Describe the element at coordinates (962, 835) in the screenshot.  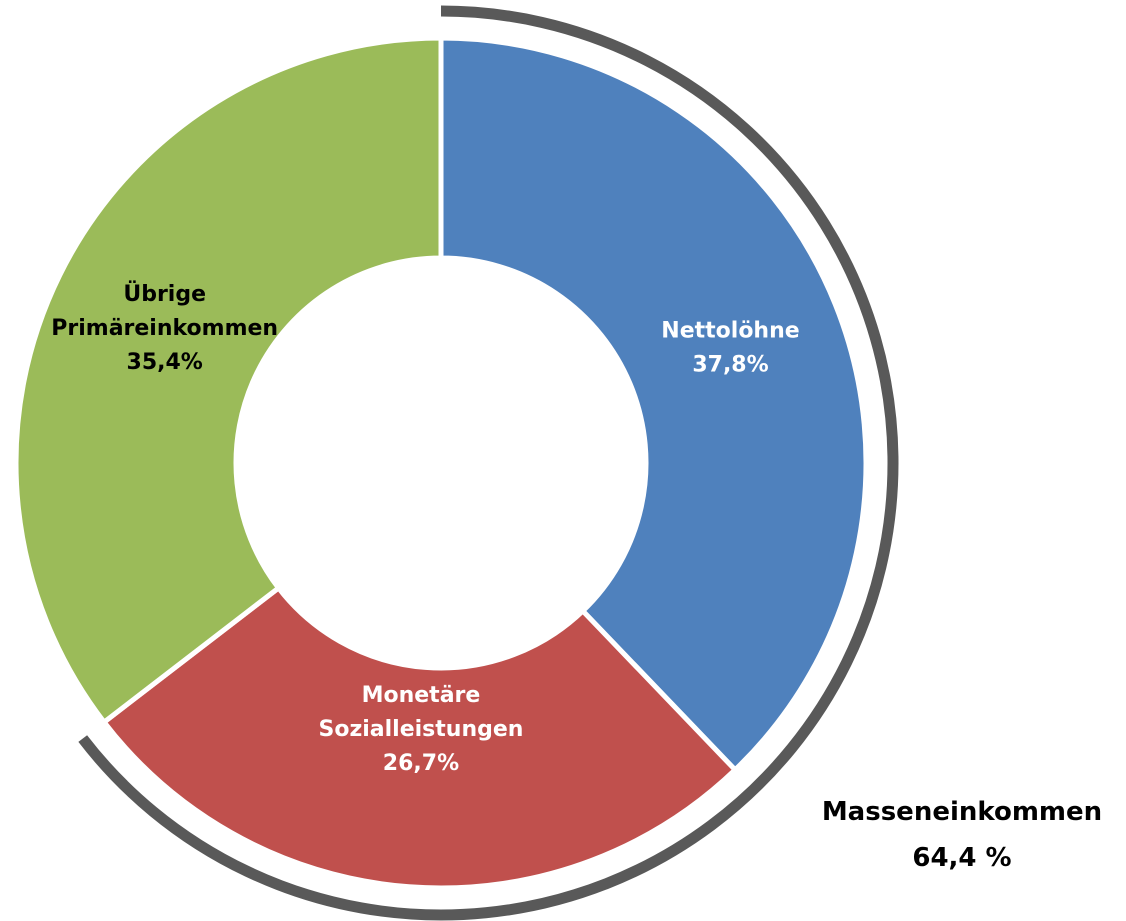
I see `group-annotation-label: Masseneinkommen 64,4 %` at that location.